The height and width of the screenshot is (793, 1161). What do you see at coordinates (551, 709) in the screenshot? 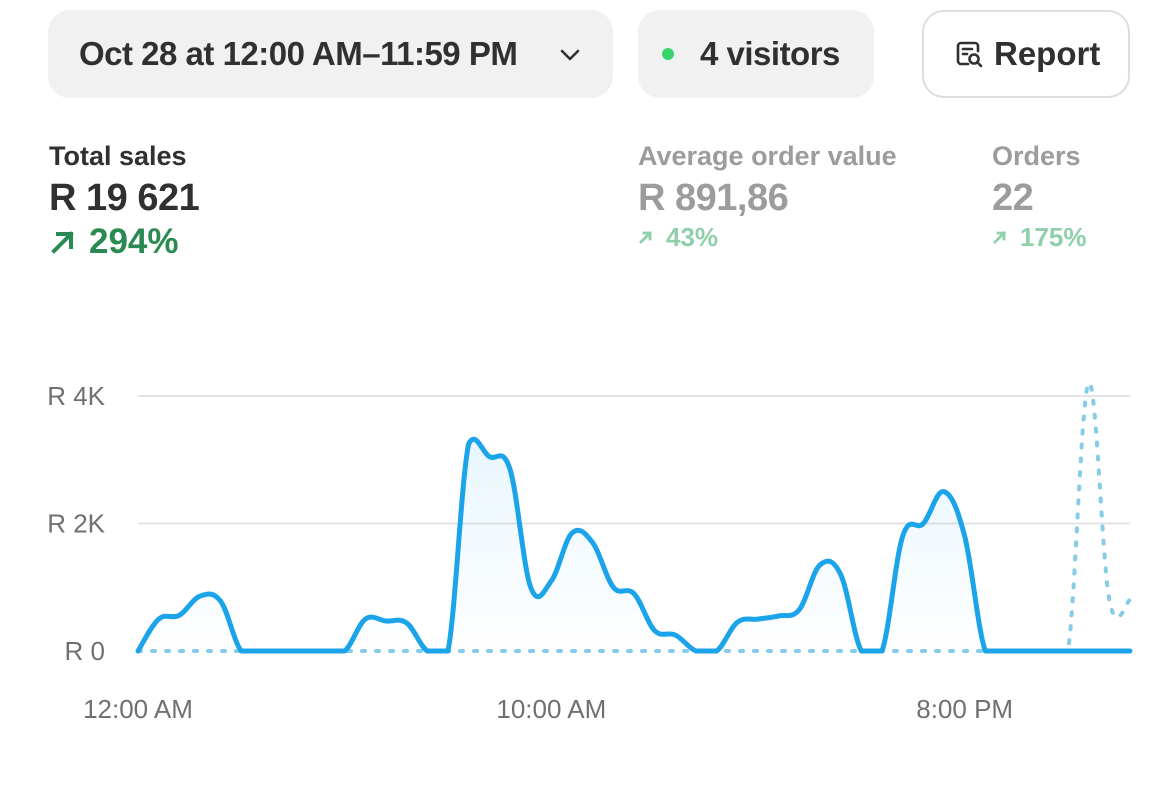
I see `x-tick-label: 10:00 AM` at bounding box center [551, 709].